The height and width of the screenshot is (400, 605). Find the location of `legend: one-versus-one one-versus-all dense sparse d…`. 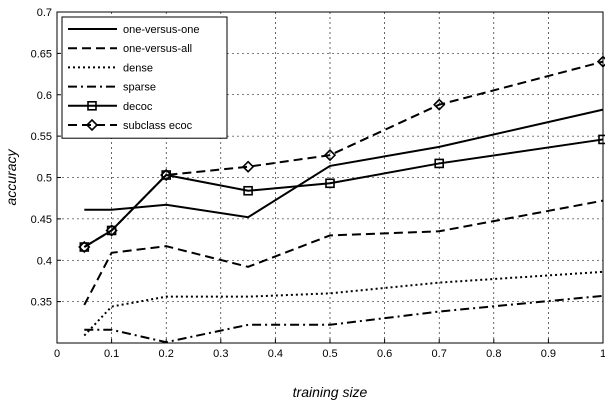

legend: one-versus-one one-versus-all dense sparse d… is located at coordinates (144, 77).